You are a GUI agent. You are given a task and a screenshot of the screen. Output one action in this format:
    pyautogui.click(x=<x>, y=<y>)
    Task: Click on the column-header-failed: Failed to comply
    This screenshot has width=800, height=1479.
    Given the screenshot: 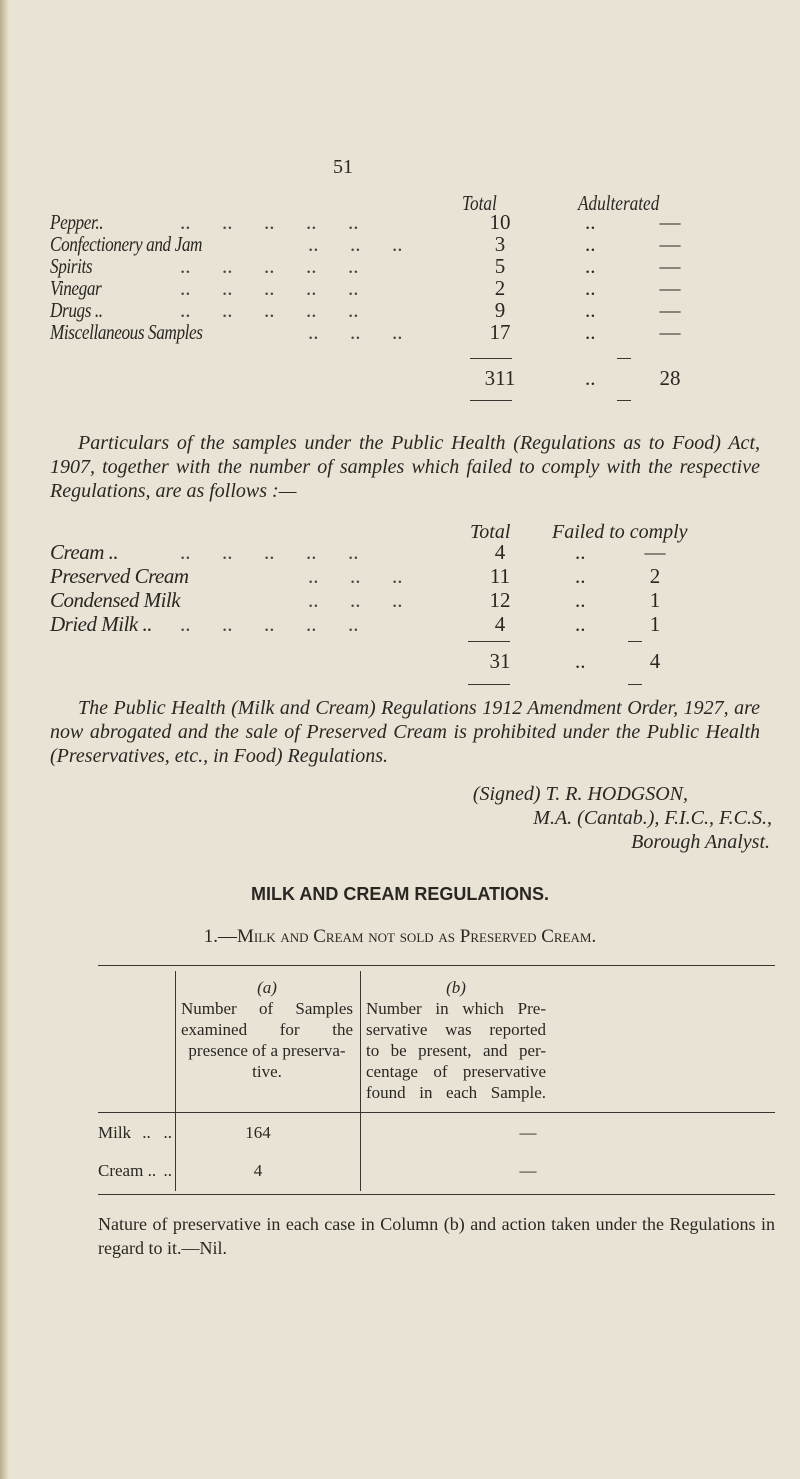 What is the action you would take?
    pyautogui.click(x=620, y=532)
    